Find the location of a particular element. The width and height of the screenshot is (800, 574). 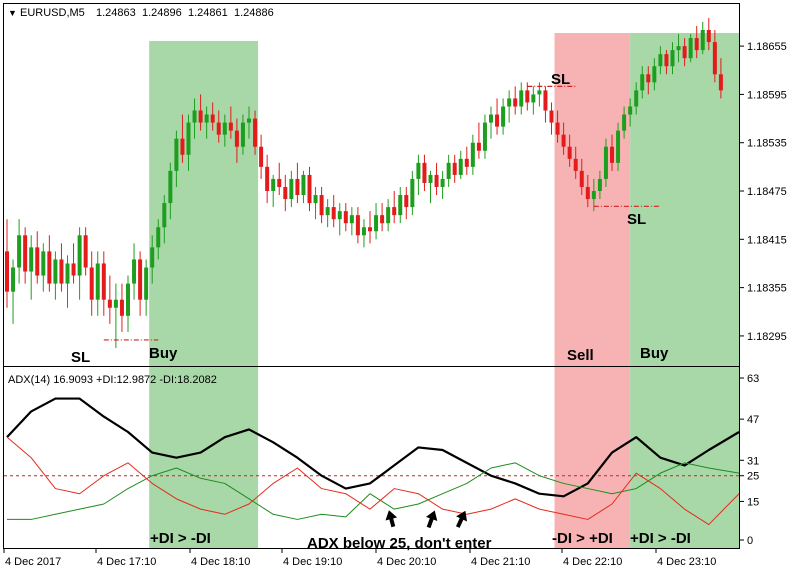

zone-buy-indicator is located at coordinates (204, 457).